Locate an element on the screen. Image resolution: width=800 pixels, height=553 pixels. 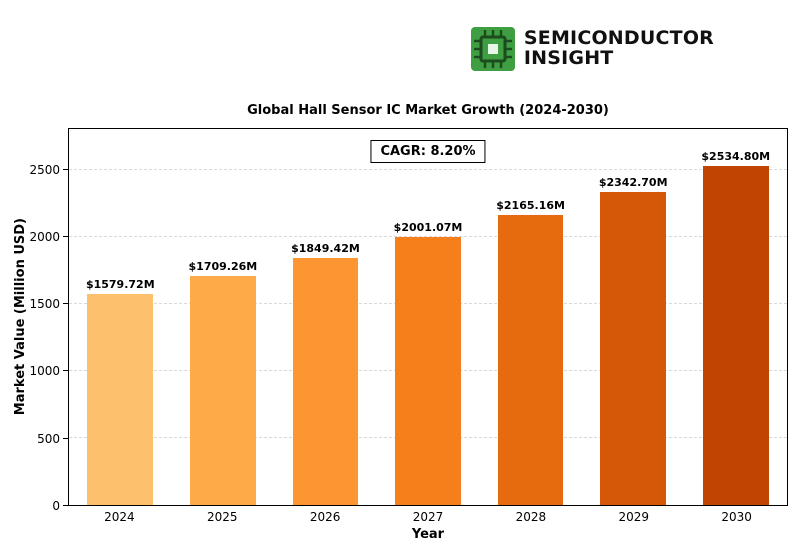
x-axis-ticks: 2024 2025 2026 2027 2028 2029 2030 is located at coordinates (428, 517).